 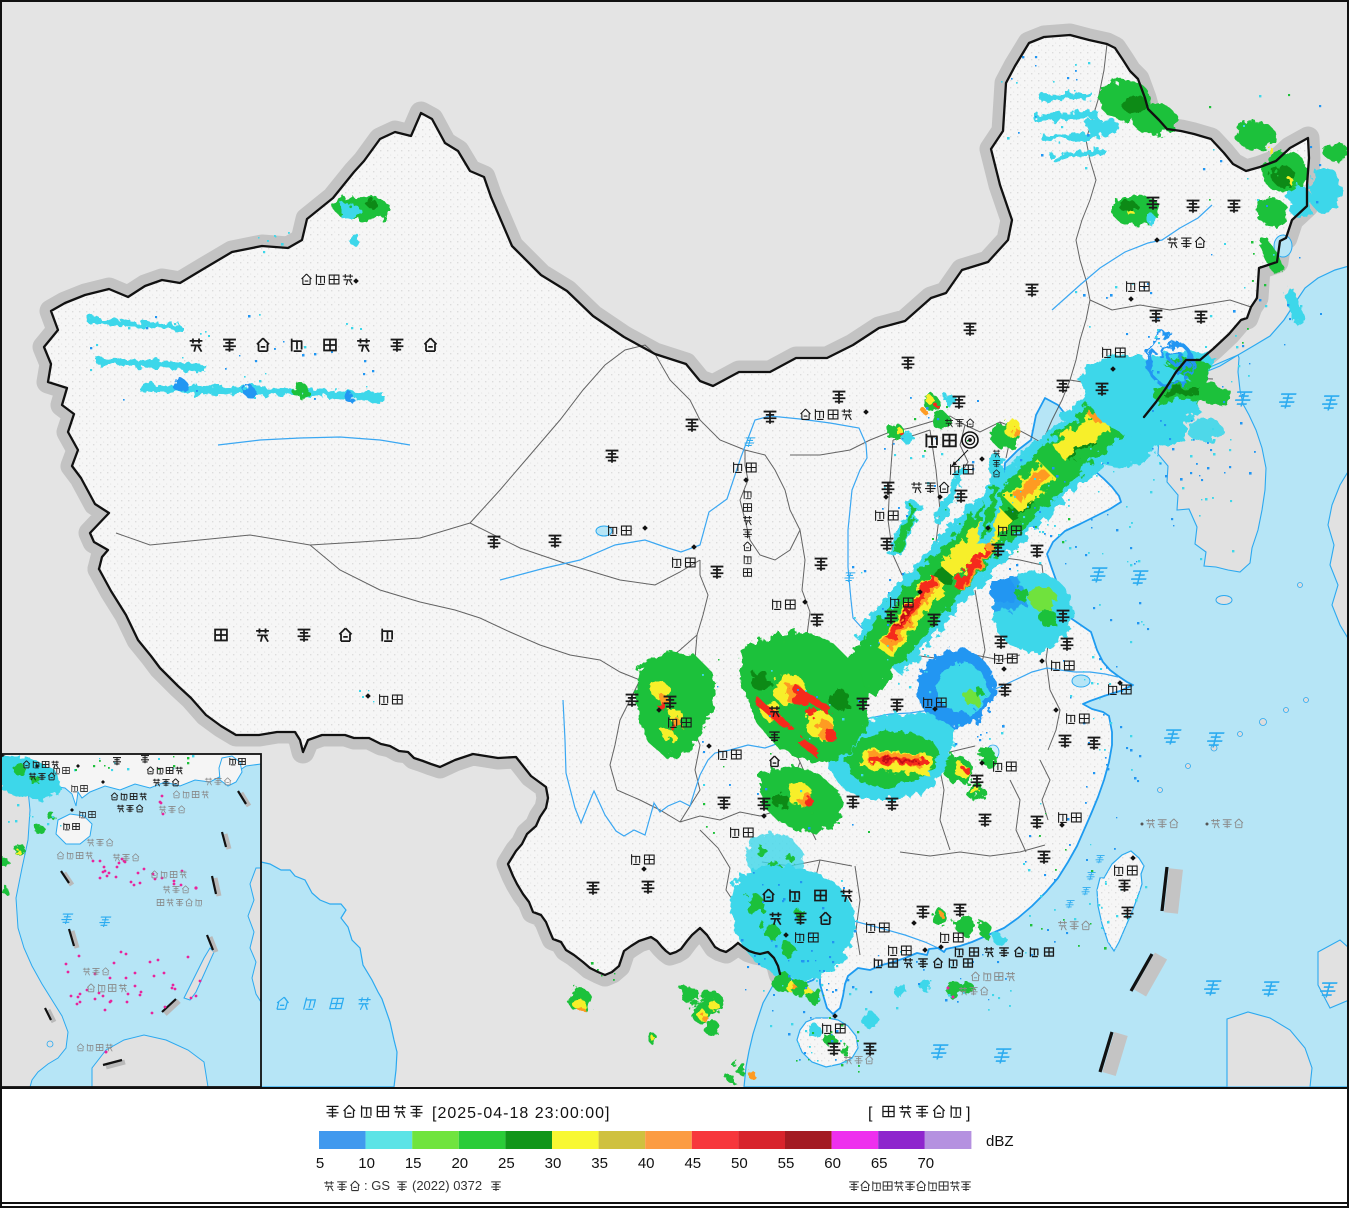 I want to click on svg-text:: GS: : GS, so click(x=377, y=1185).